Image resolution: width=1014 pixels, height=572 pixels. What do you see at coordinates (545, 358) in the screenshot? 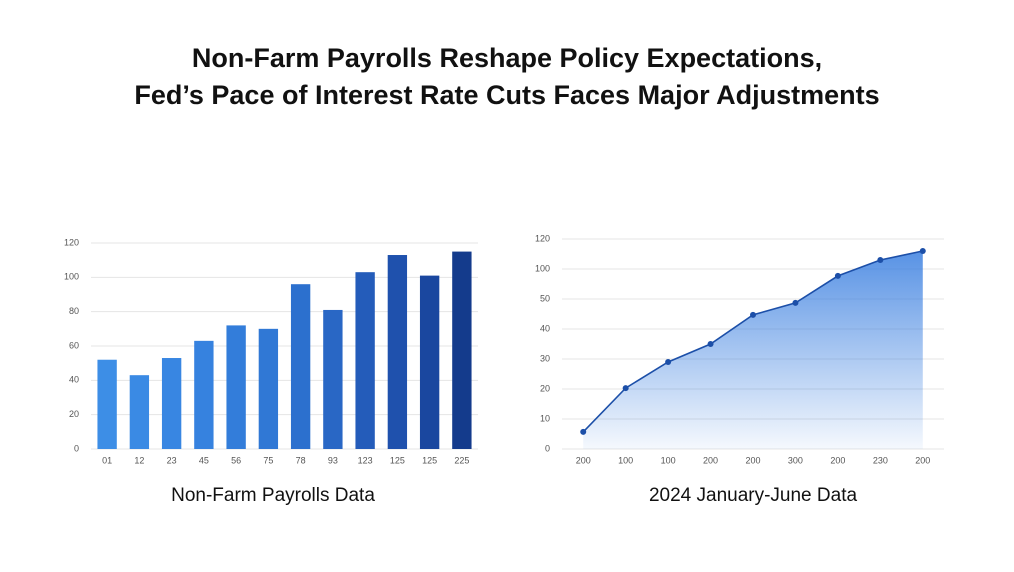
I see `y-tick-label: 30` at bounding box center [545, 358].